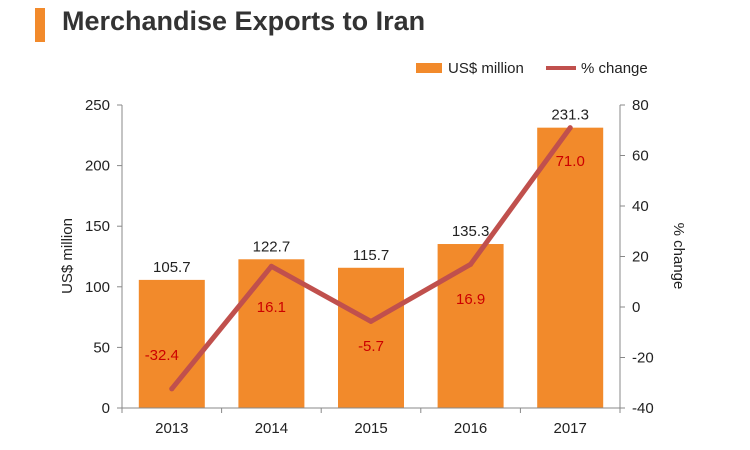 The image size is (750, 450). What do you see at coordinates (486, 68) in the screenshot?
I see `legend-bar-label: US$ million` at bounding box center [486, 68].